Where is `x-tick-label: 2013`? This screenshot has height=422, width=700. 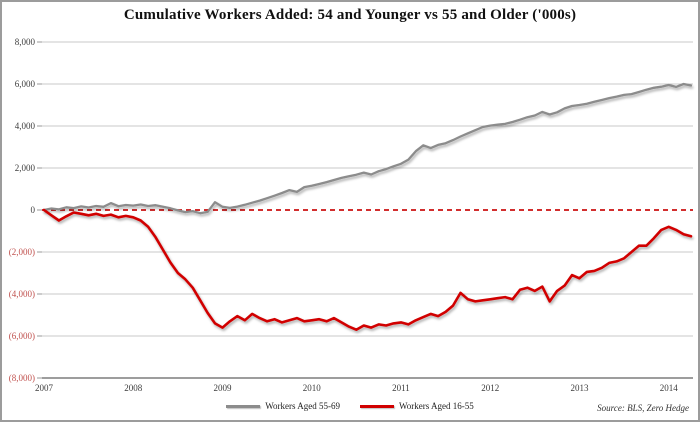 x-tick-label: 2013 is located at coordinates (579, 388).